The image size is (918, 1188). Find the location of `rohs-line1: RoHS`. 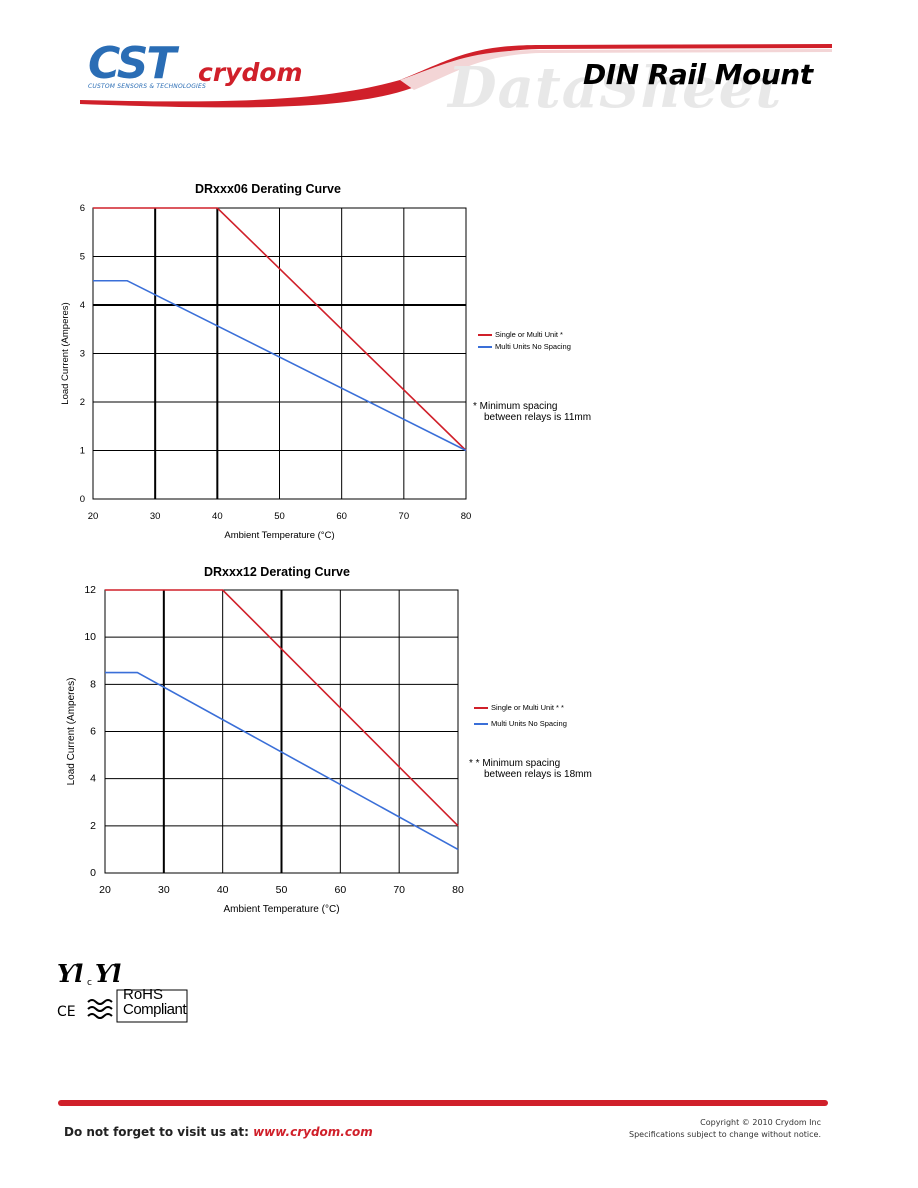

rohs-line1: RoHS is located at coordinates (143, 994).